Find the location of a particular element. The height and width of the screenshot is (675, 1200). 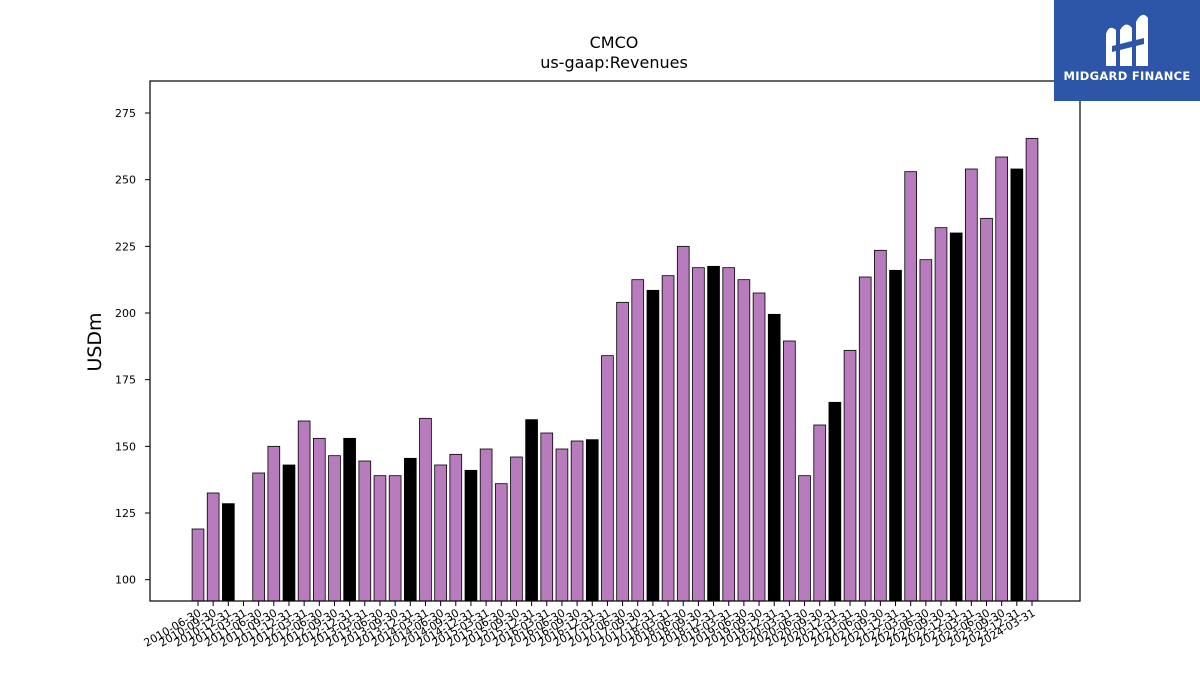

y-axis-label: USDm is located at coordinates (95, 341).